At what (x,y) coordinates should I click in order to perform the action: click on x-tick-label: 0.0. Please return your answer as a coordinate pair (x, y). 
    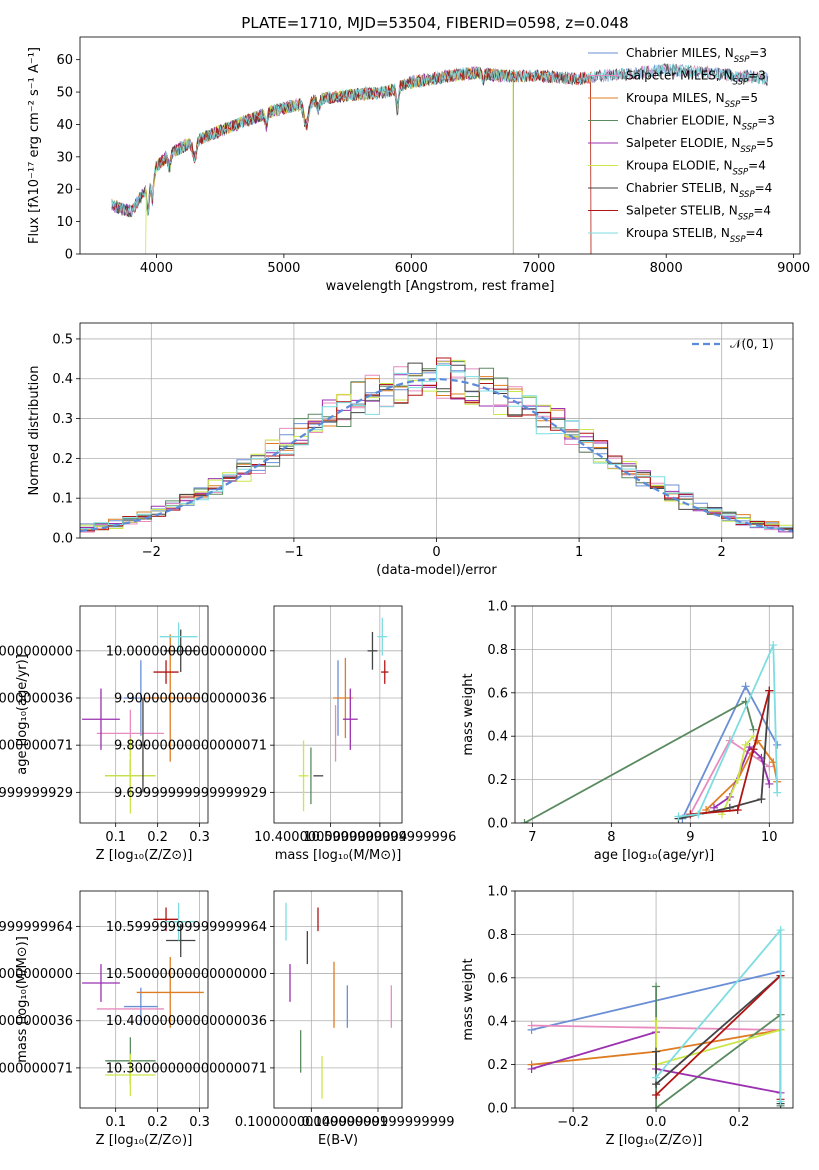
    Looking at the image, I should click on (656, 1122).